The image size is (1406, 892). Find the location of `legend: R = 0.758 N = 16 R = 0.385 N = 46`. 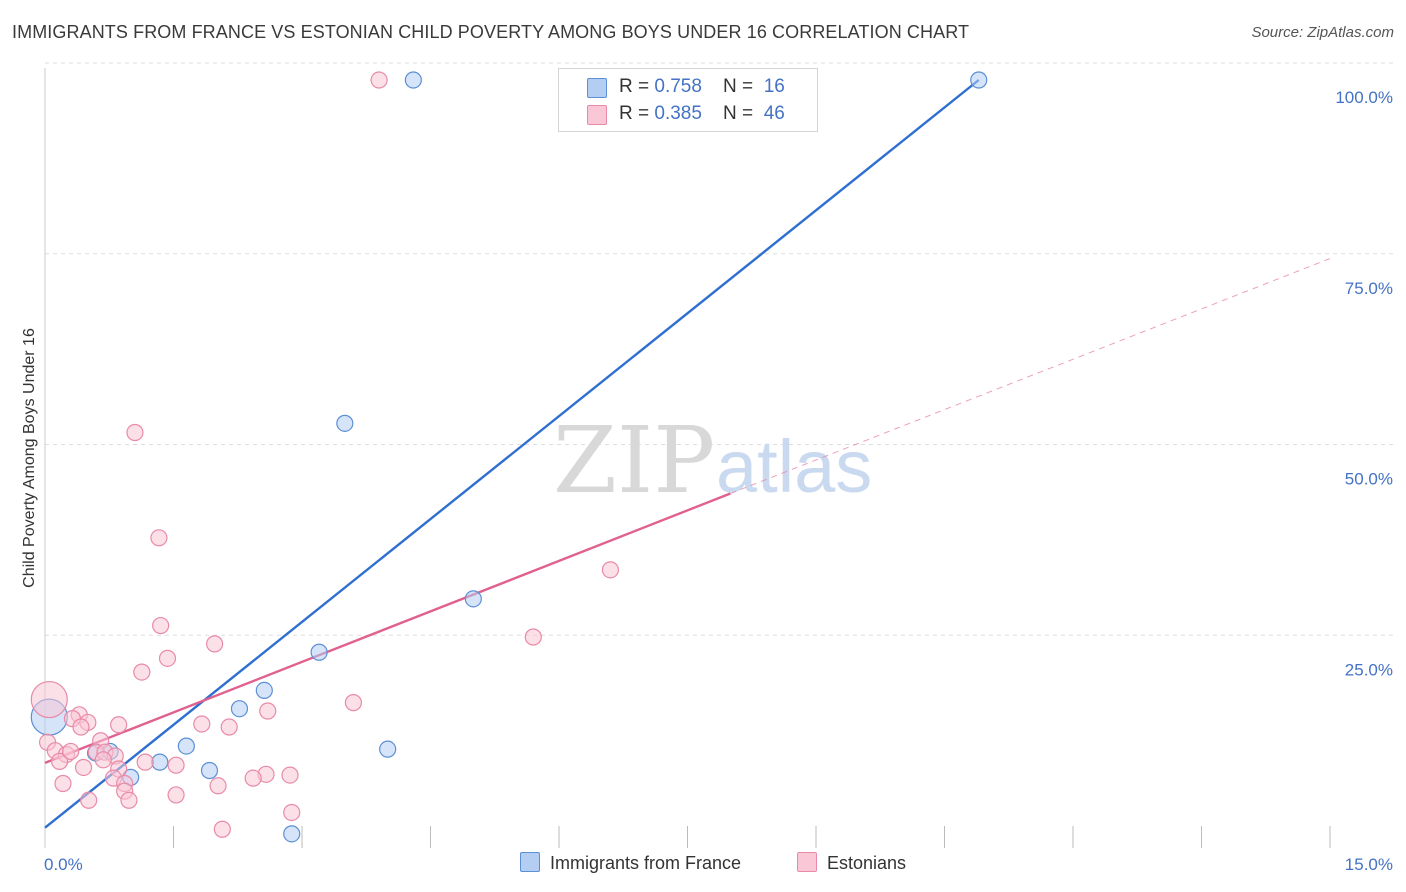

legend: R = 0.758 N = 16 R = 0.385 N = 46 is located at coordinates (688, 100).